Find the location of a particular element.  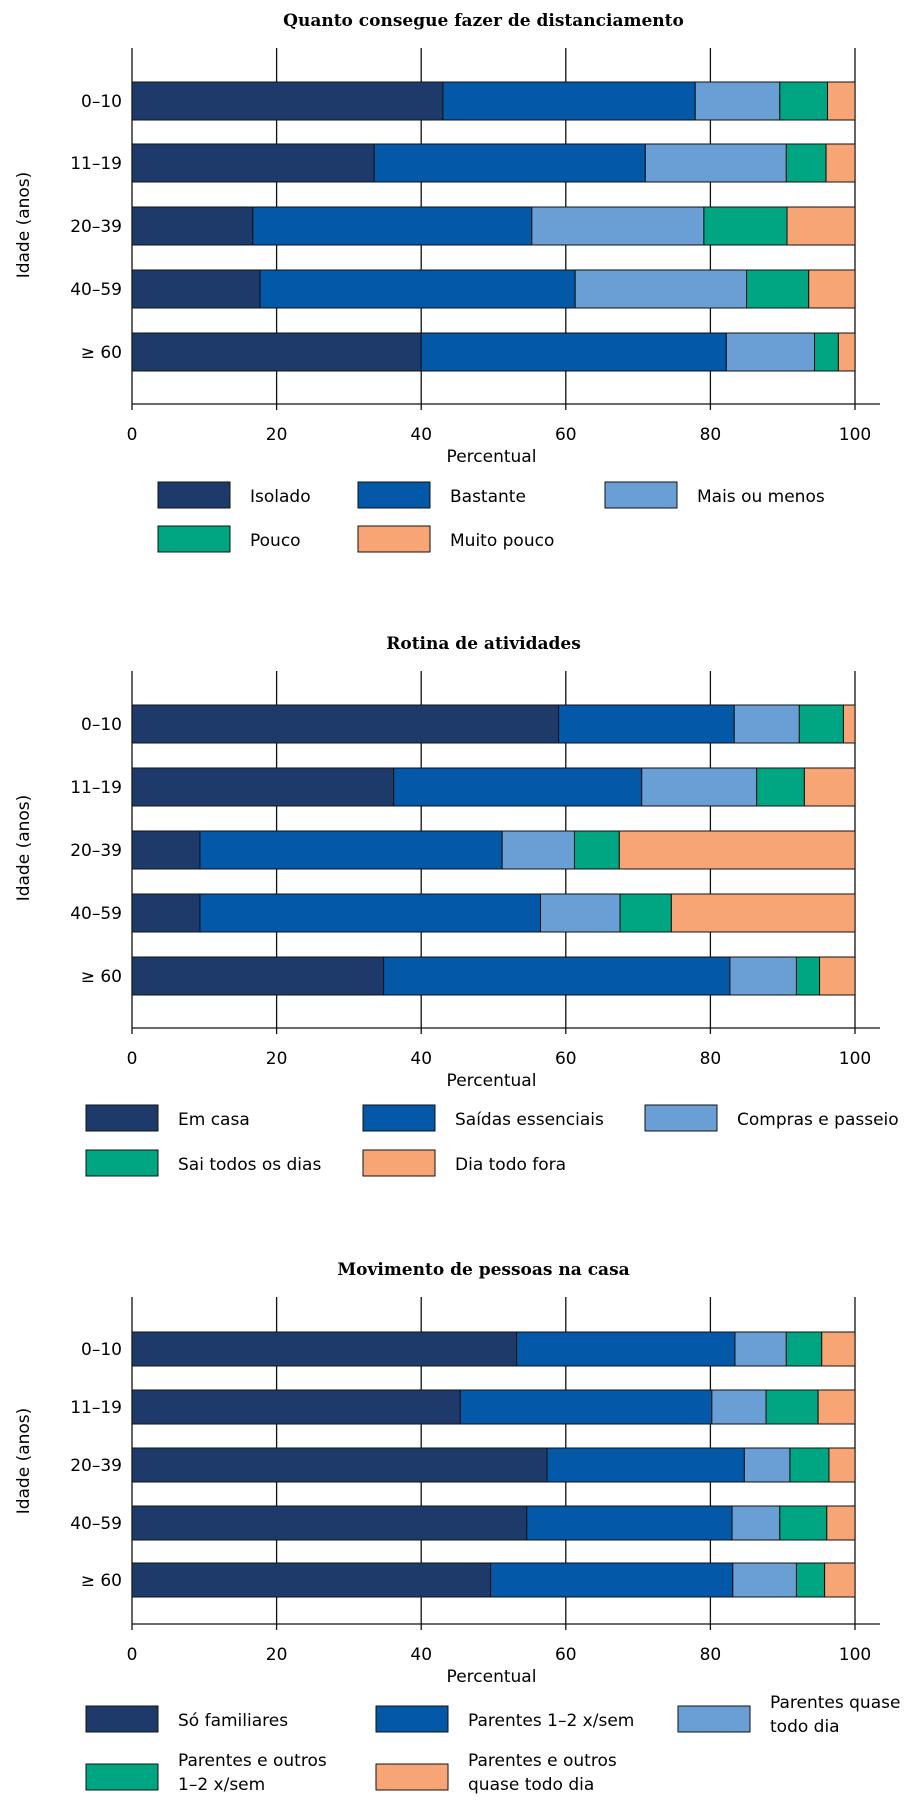

legend-item: Parentes e outros 1–2 x/sem is located at coordinates (206, 1773).